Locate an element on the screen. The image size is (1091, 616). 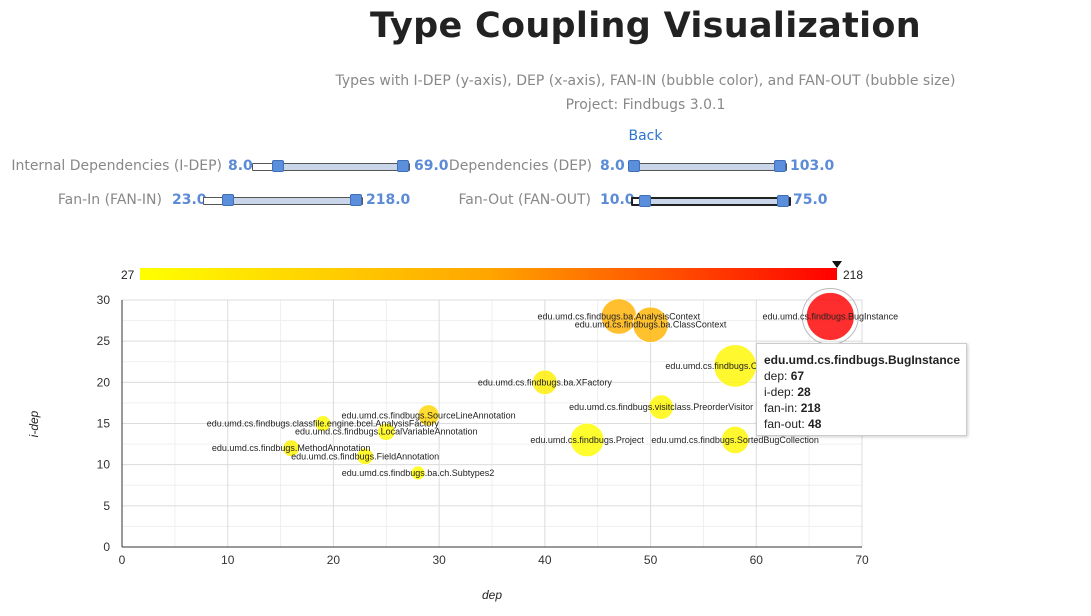
tooltip-value: 67 is located at coordinates (797, 376).